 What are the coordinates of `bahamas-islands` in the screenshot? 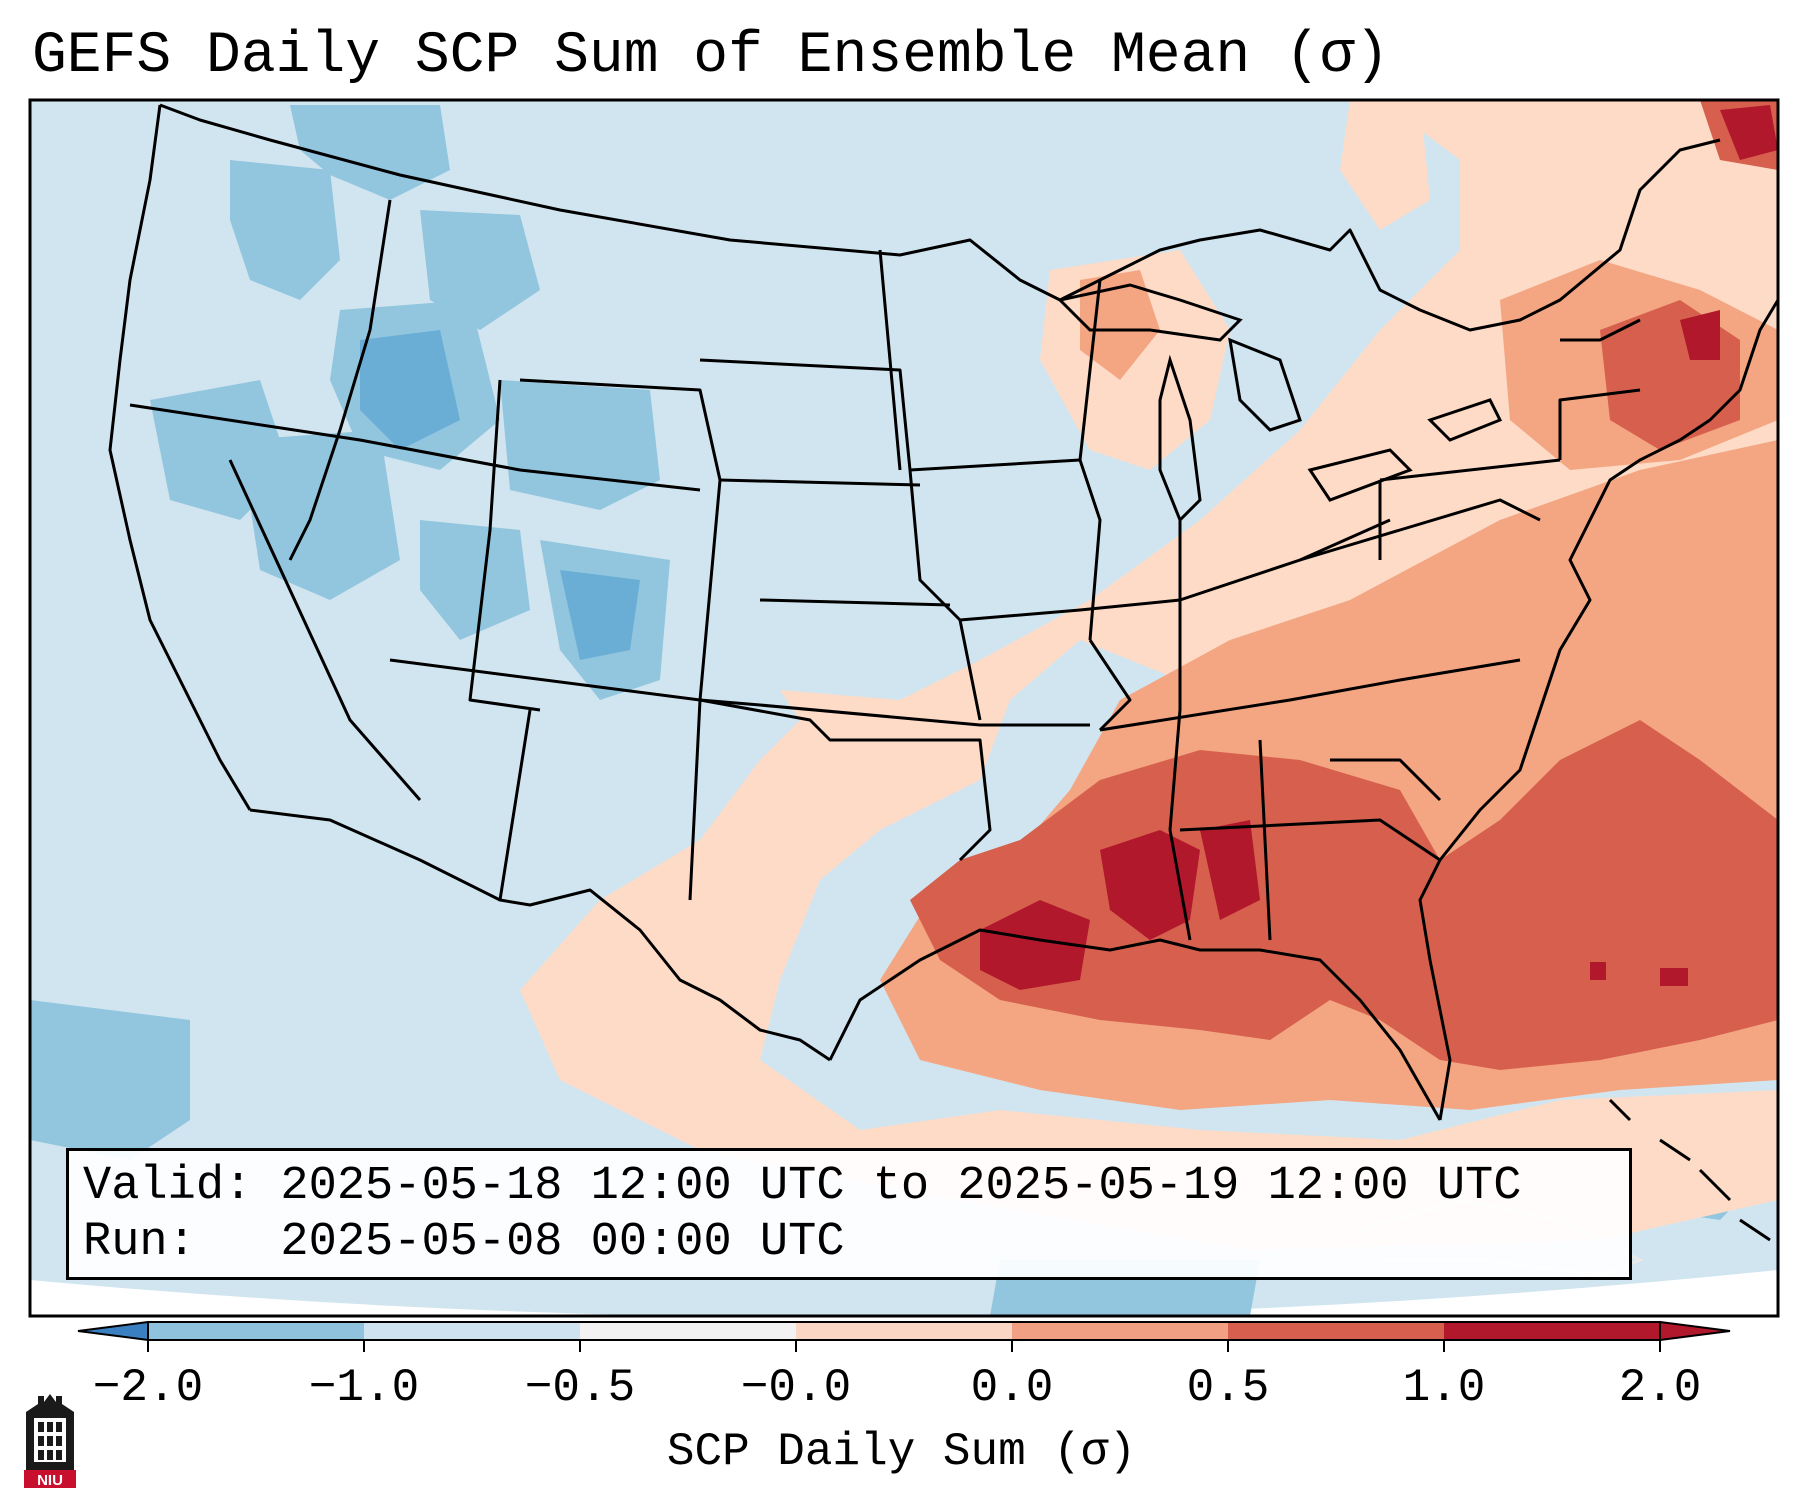 It's located at (1689, 1170).